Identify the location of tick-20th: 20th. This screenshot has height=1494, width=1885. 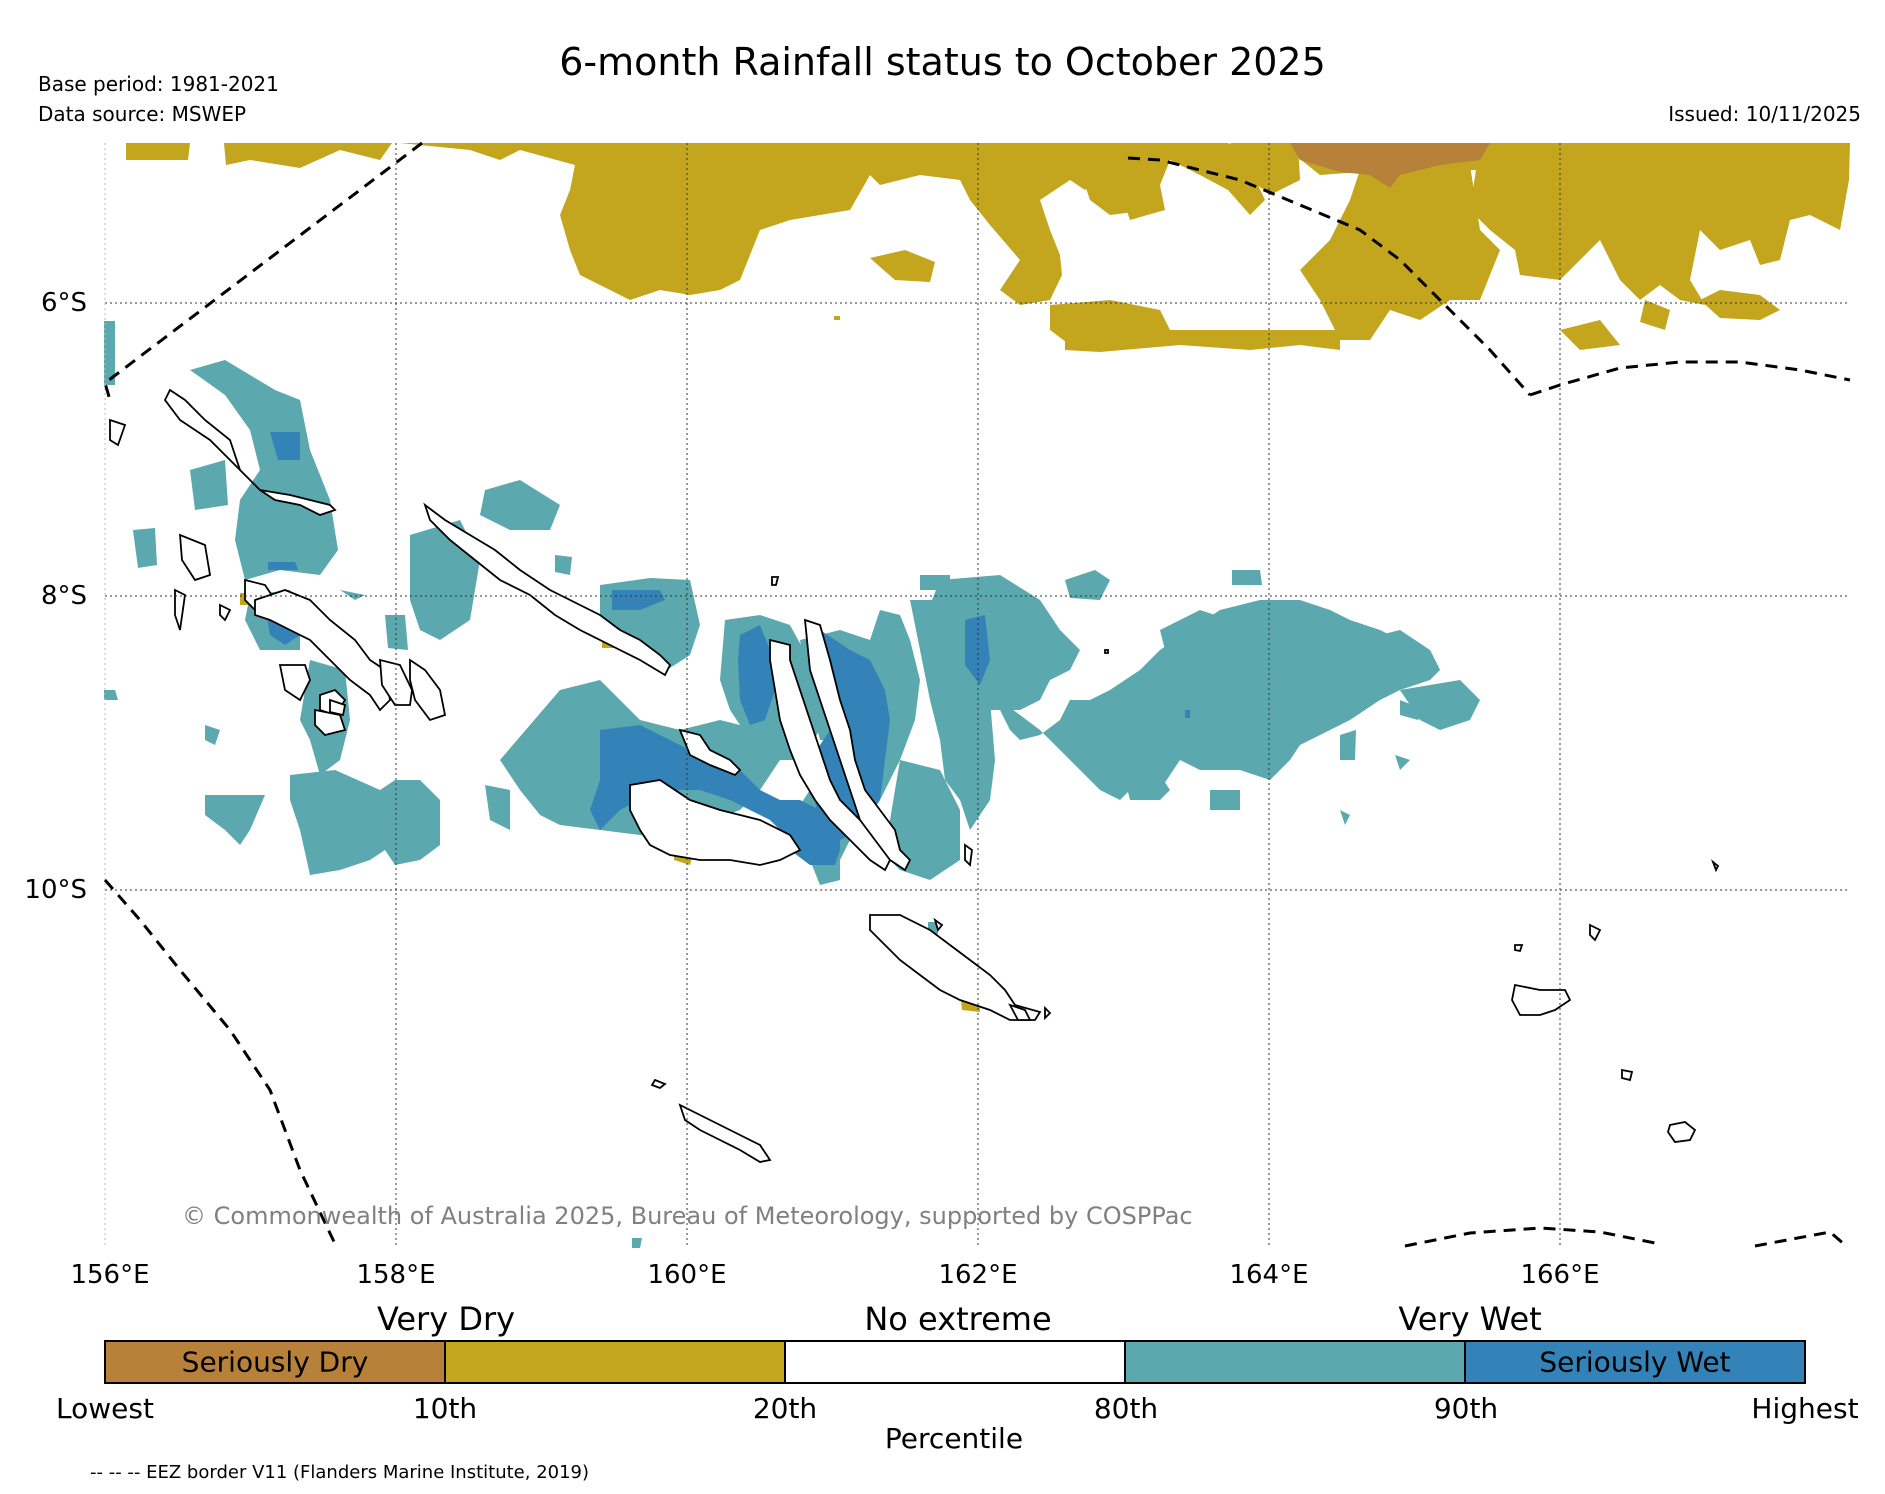
(785, 1408).